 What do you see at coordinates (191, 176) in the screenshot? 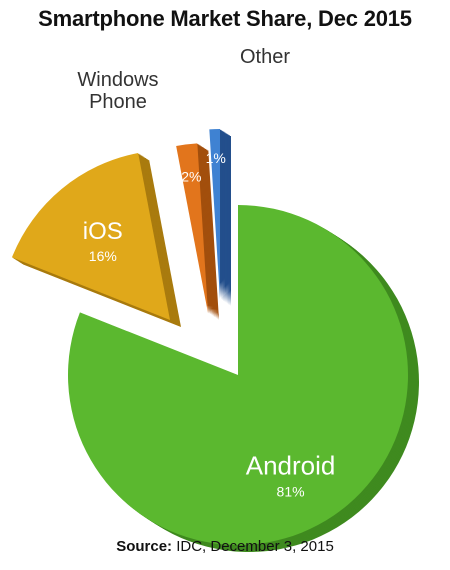
I see `slice-value-windows-phone: 2%` at bounding box center [191, 176].